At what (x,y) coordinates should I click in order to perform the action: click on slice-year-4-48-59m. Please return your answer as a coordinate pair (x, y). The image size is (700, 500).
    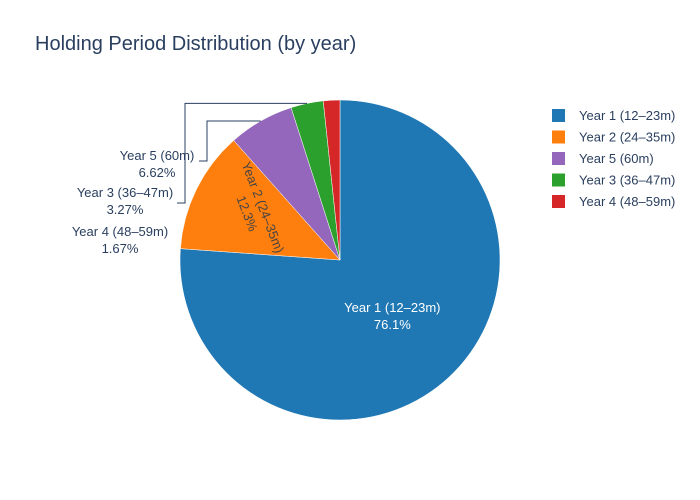
    Looking at the image, I should click on (331, 180).